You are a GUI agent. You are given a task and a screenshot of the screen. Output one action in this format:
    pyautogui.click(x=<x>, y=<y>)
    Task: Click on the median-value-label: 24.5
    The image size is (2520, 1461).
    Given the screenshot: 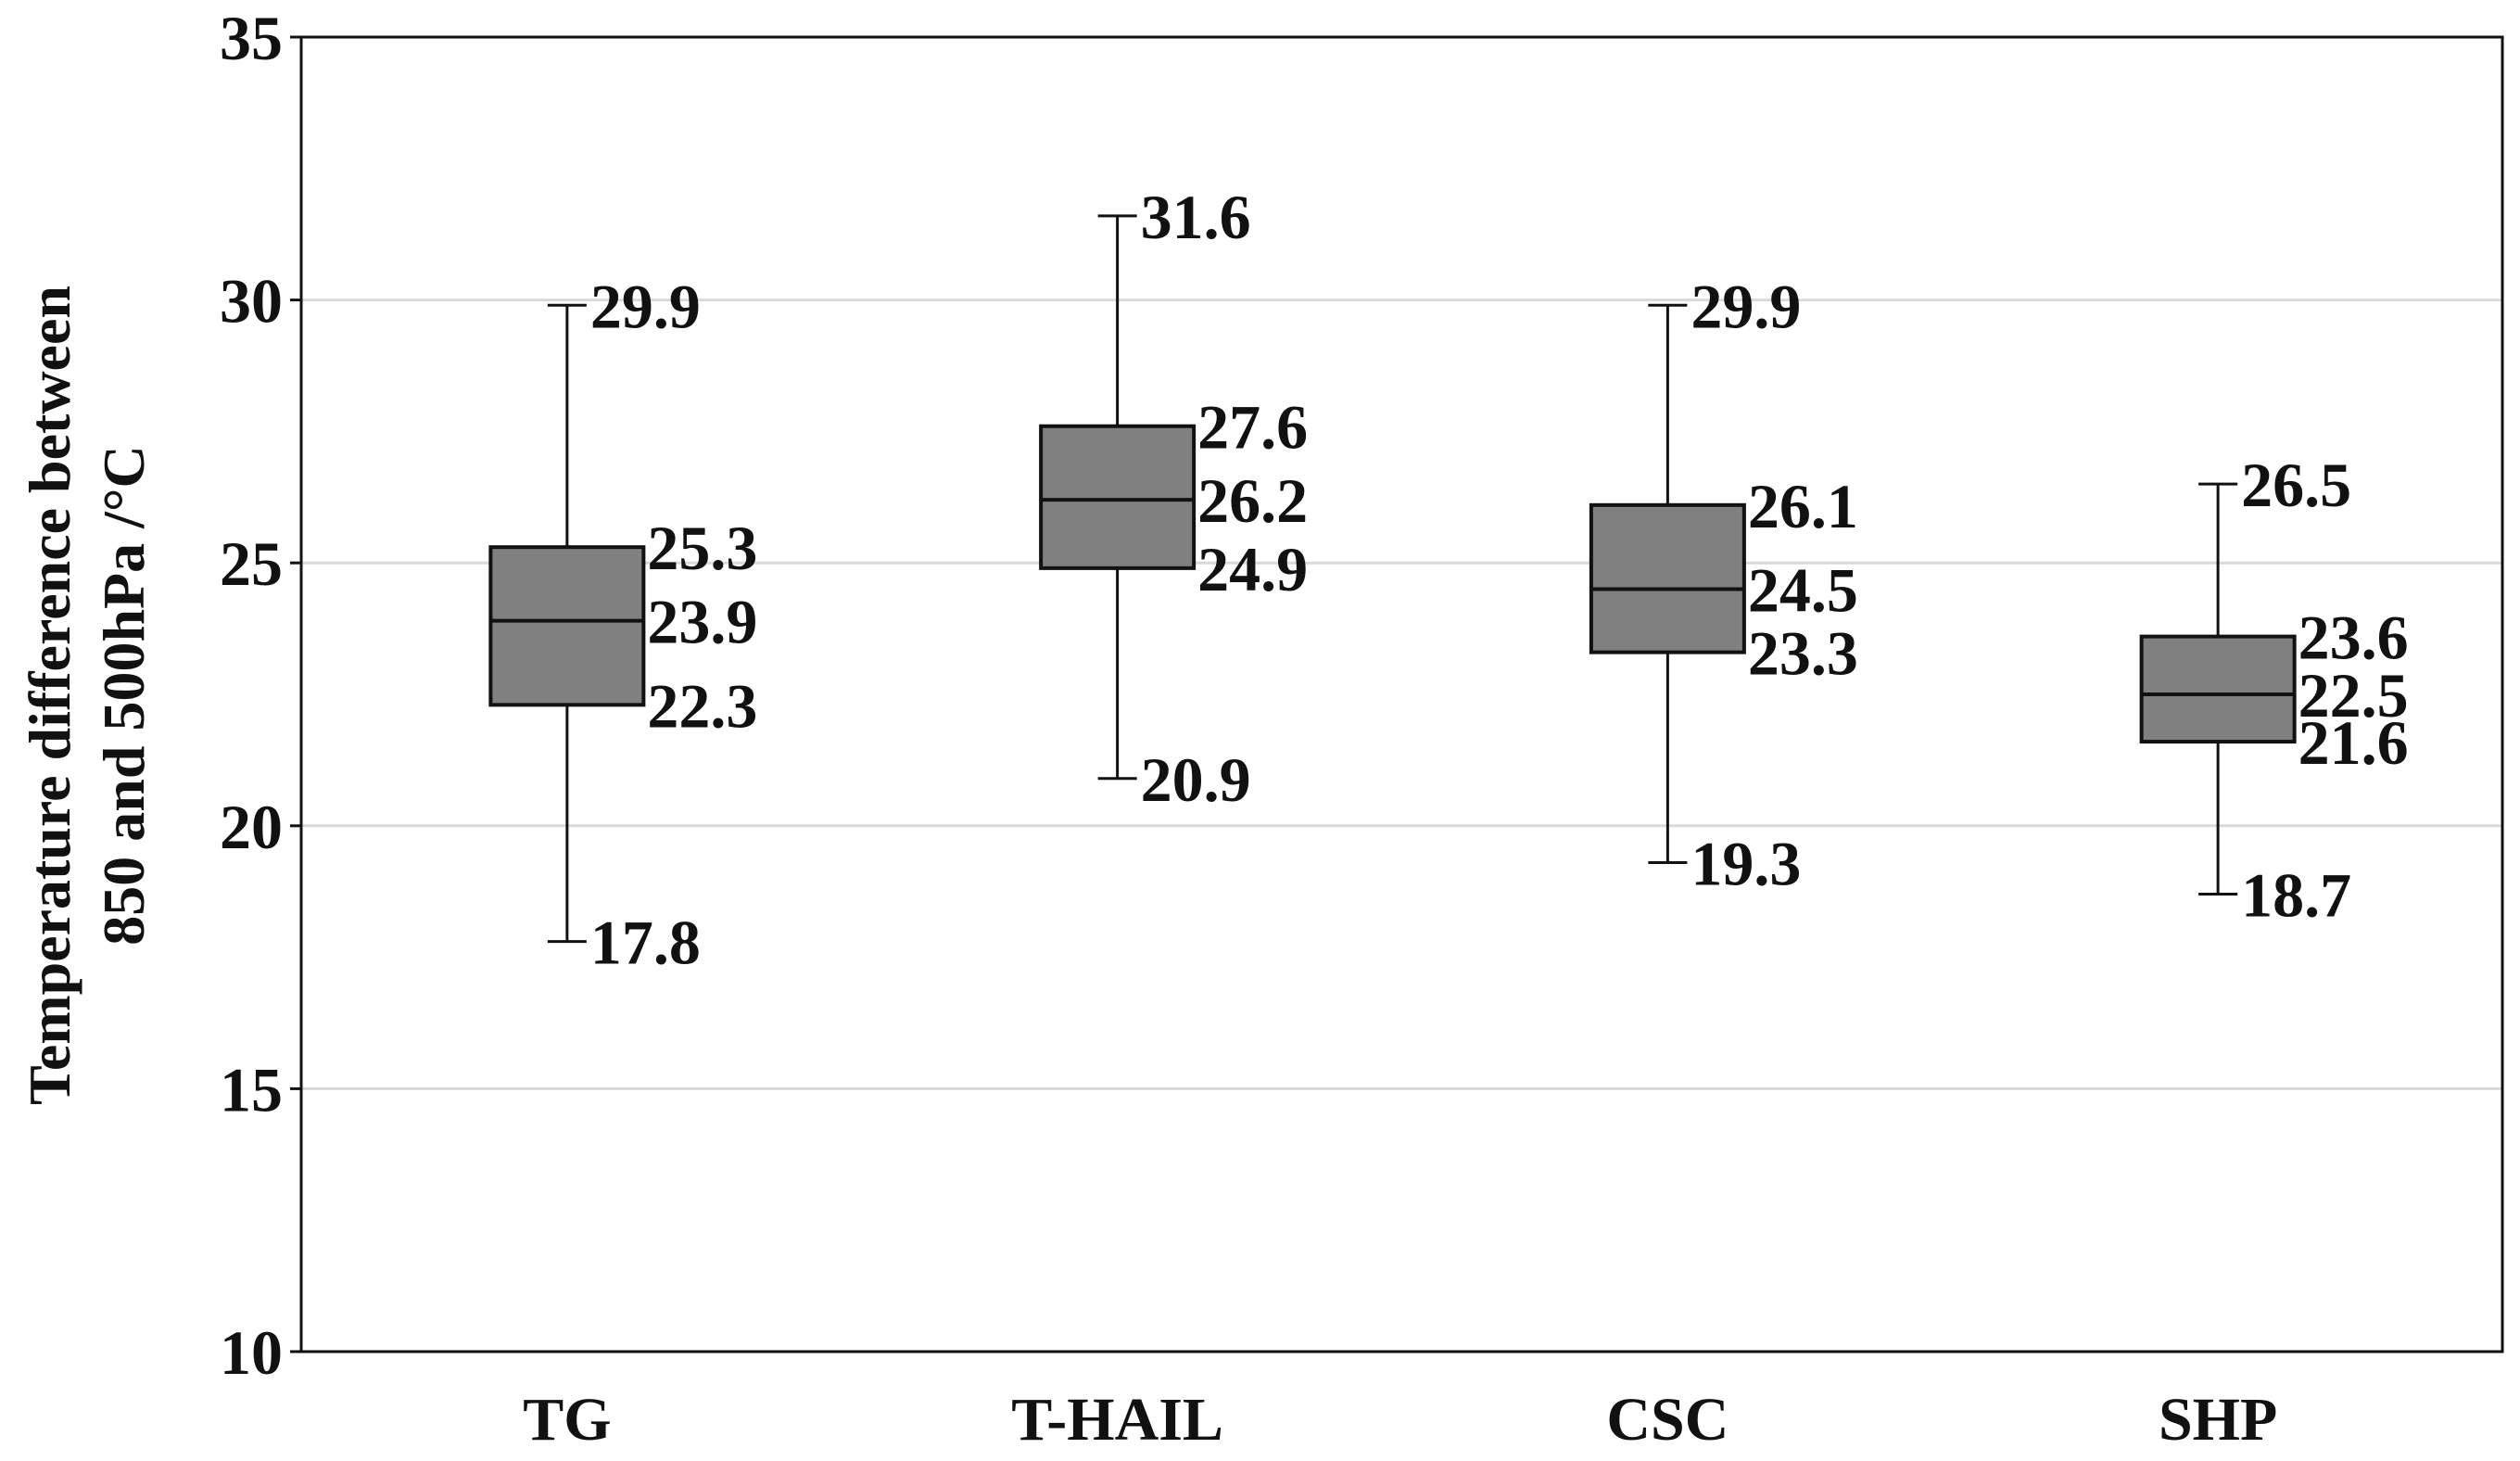 What is the action you would take?
    pyautogui.click(x=1803, y=590)
    